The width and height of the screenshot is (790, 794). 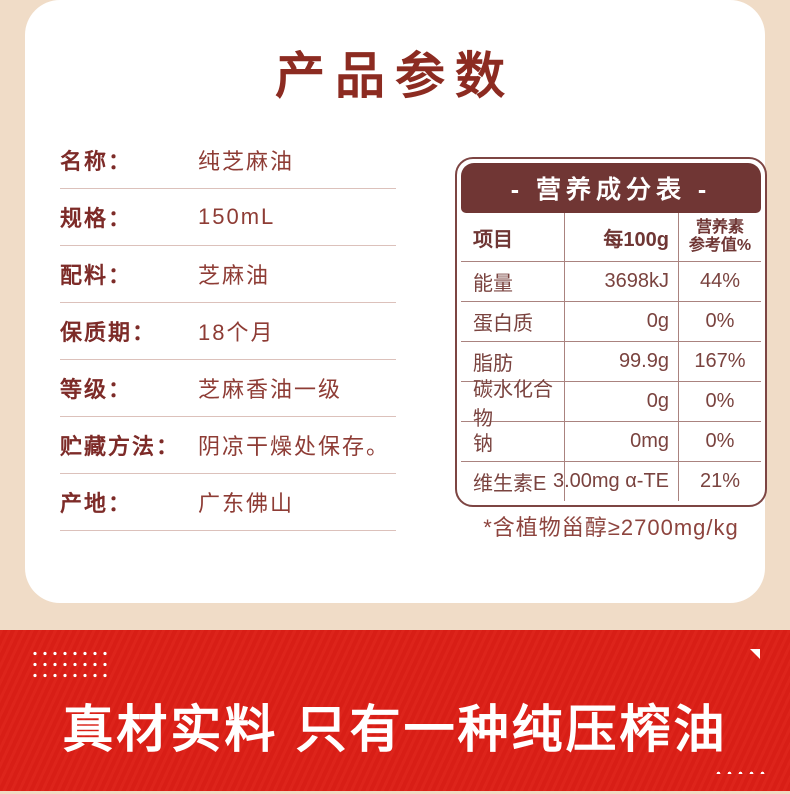 I want to click on spec-row-ingredients: 配料： 芝麻油, so click(x=228, y=274).